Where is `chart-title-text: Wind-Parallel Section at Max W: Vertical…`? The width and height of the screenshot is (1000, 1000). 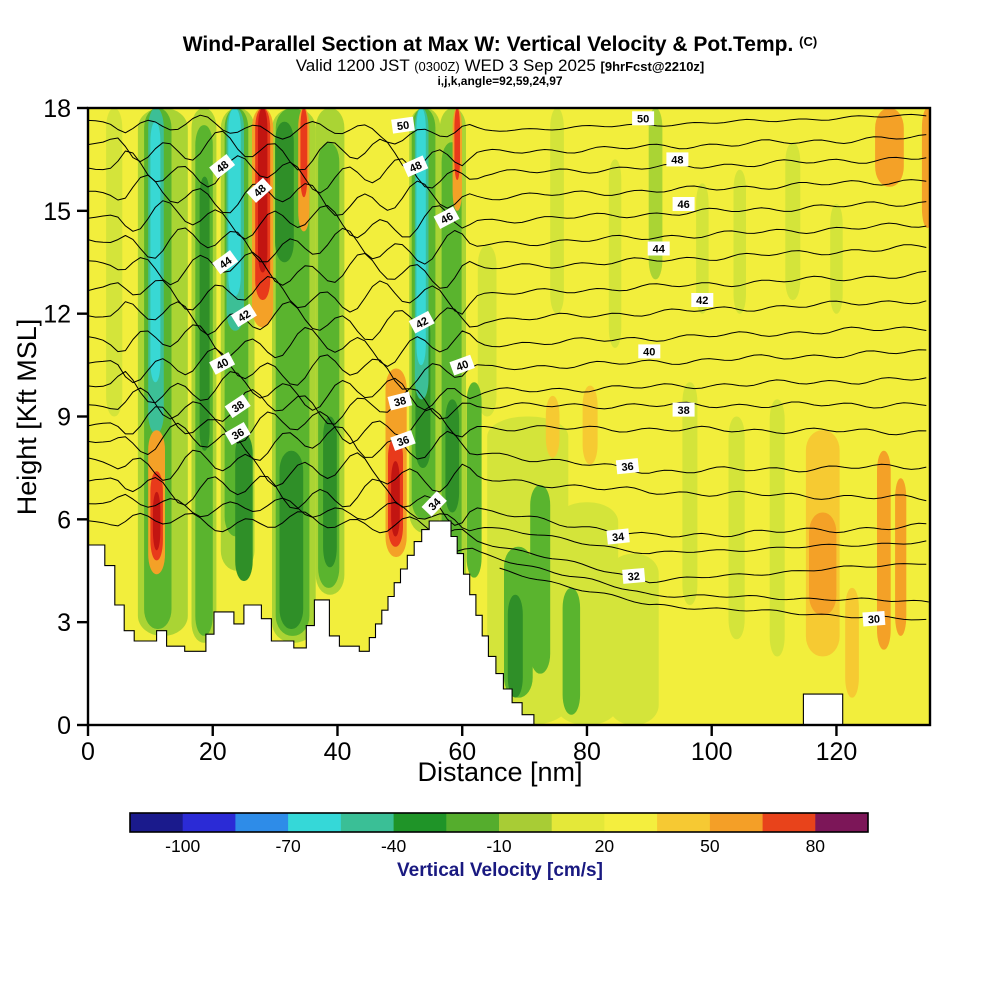
chart-title-text: Wind-Parallel Section at Max W: Vertical… is located at coordinates (488, 44).